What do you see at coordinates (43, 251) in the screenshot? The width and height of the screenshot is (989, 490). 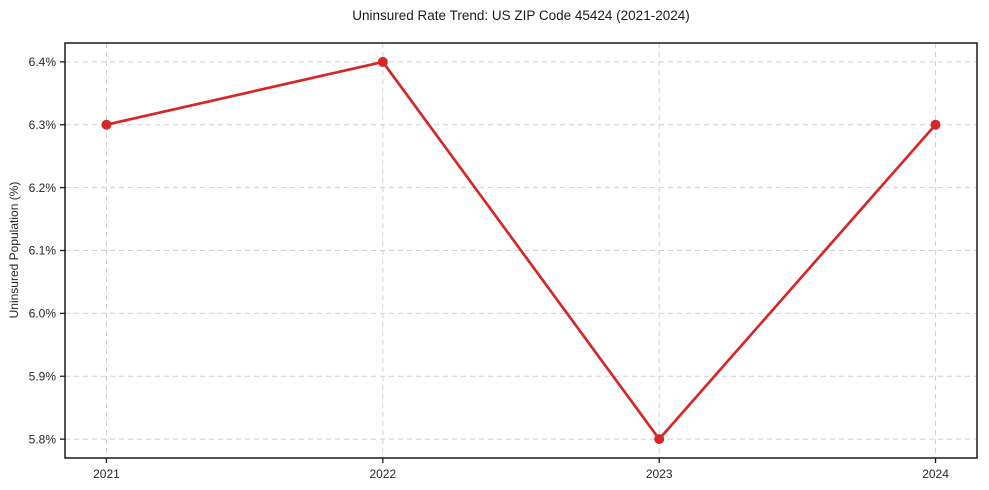 I see `y-tick-label: 6.1%` at bounding box center [43, 251].